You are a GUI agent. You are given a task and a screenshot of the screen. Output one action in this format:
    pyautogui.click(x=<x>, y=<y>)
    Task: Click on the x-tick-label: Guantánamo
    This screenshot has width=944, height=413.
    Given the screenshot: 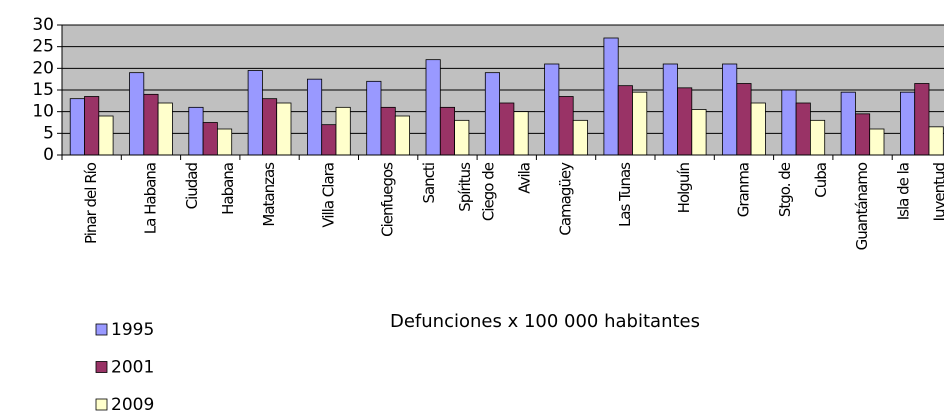 What is the action you would take?
    pyautogui.click(x=862, y=206)
    